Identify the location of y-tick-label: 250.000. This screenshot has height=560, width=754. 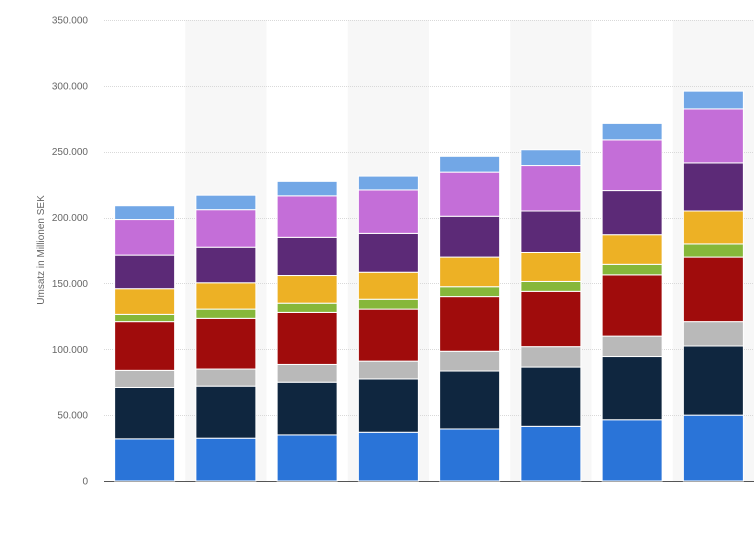
(70, 152).